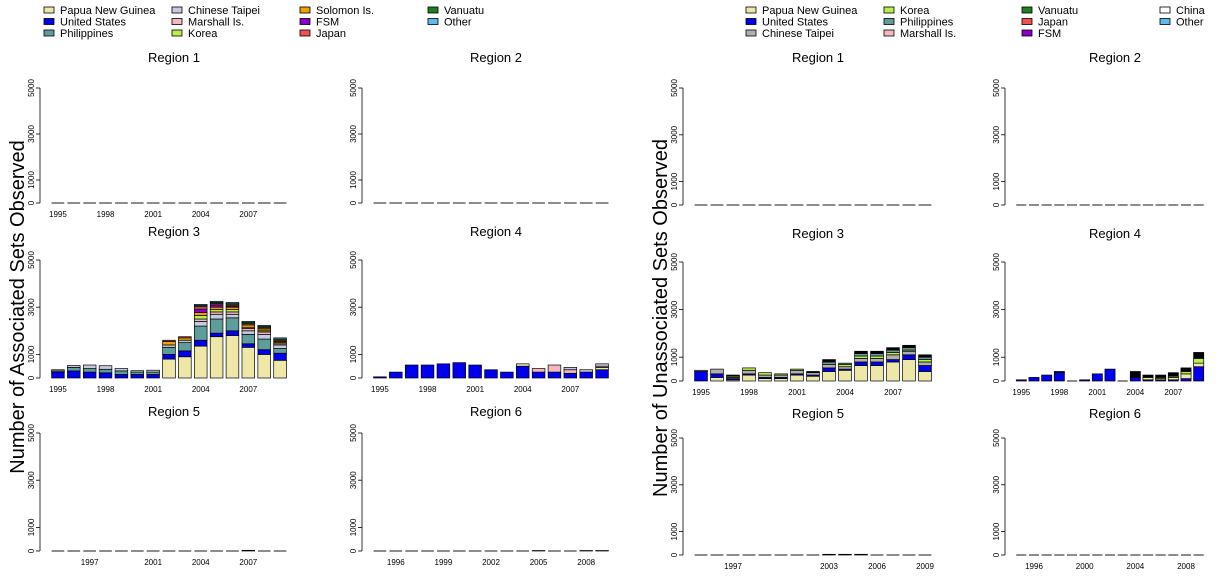 Image resolution: width=1219 pixels, height=581 pixels. Describe the element at coordinates (1059, 392) in the screenshot. I see `x-tick-label: 1998` at that location.